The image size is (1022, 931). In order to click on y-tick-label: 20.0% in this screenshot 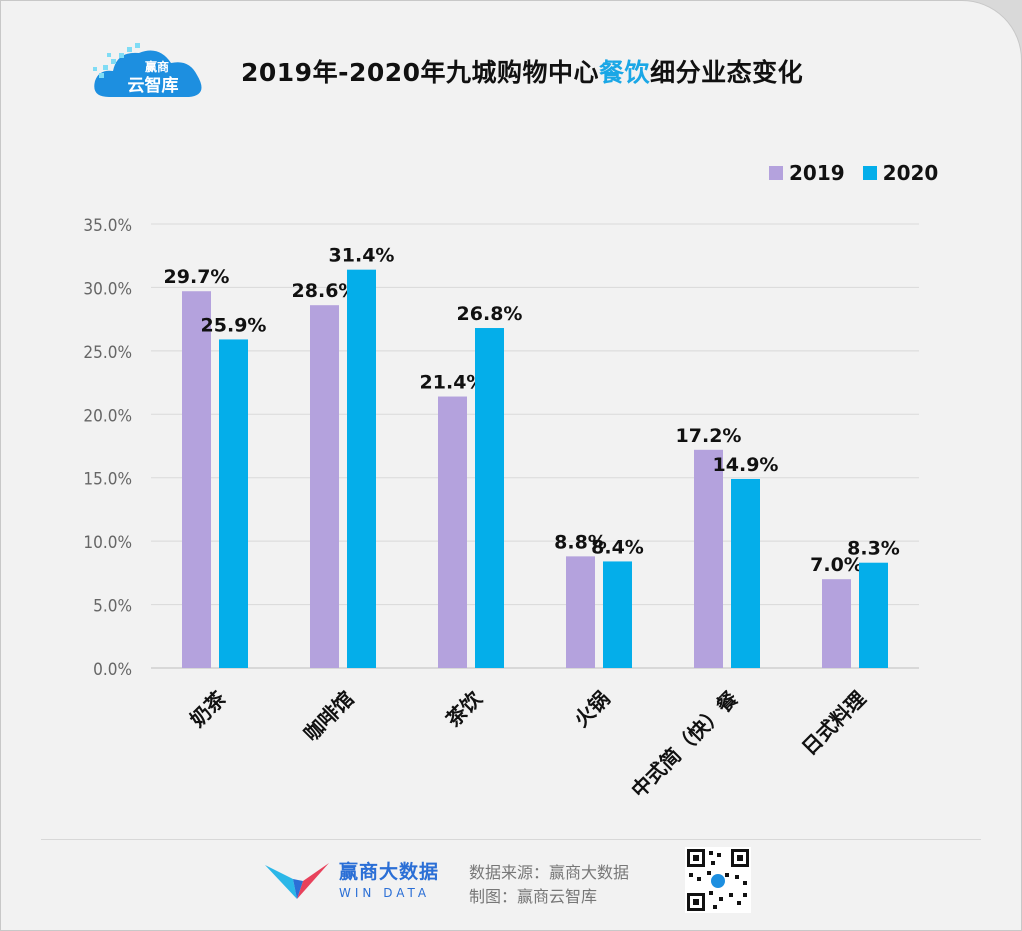, I will do `click(107, 416)`.